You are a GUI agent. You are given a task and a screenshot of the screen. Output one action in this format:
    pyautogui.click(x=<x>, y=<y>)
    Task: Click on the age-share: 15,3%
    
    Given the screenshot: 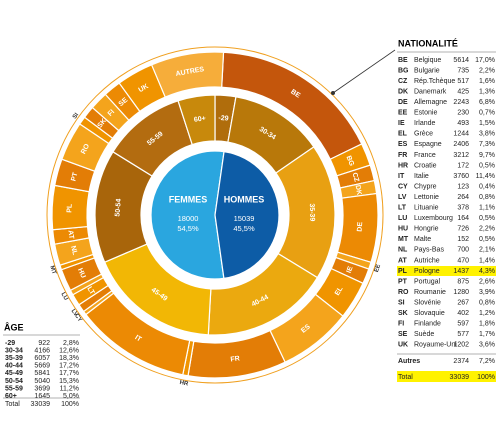 What is the action you would take?
    pyautogui.click(x=69, y=381)
    